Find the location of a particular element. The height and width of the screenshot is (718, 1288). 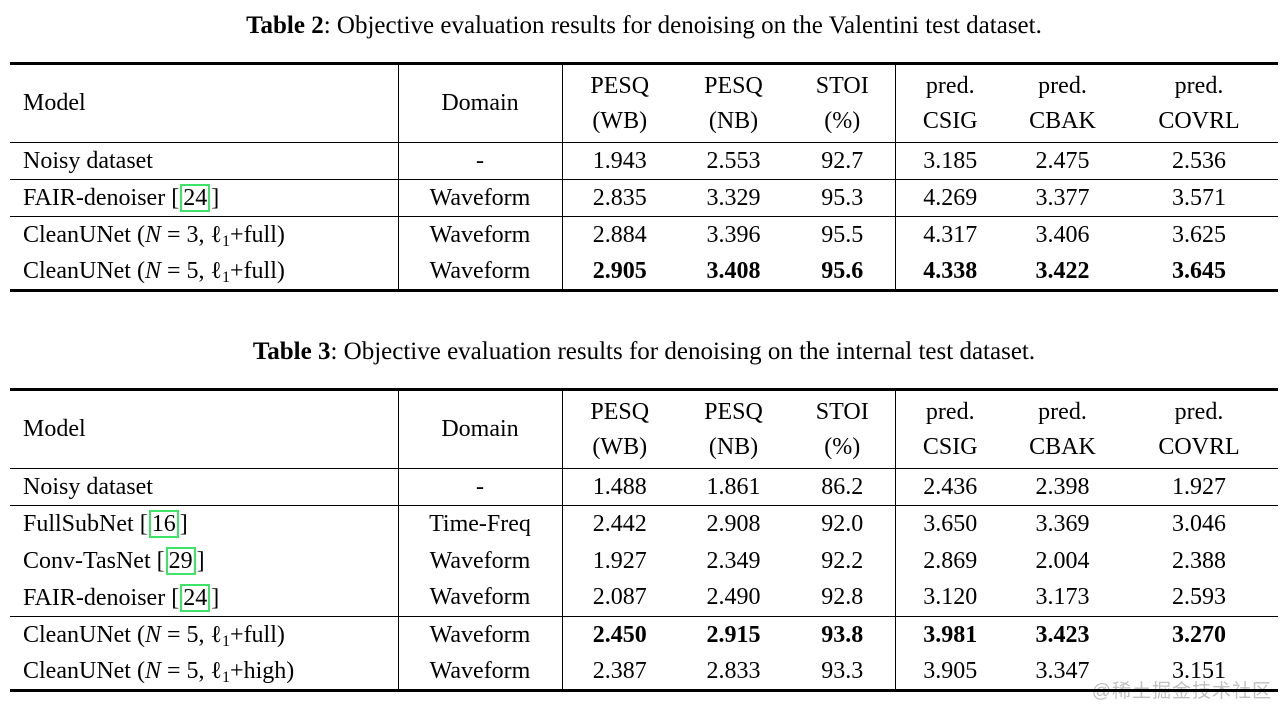

value-cell: 3.270 is located at coordinates (1199, 634).